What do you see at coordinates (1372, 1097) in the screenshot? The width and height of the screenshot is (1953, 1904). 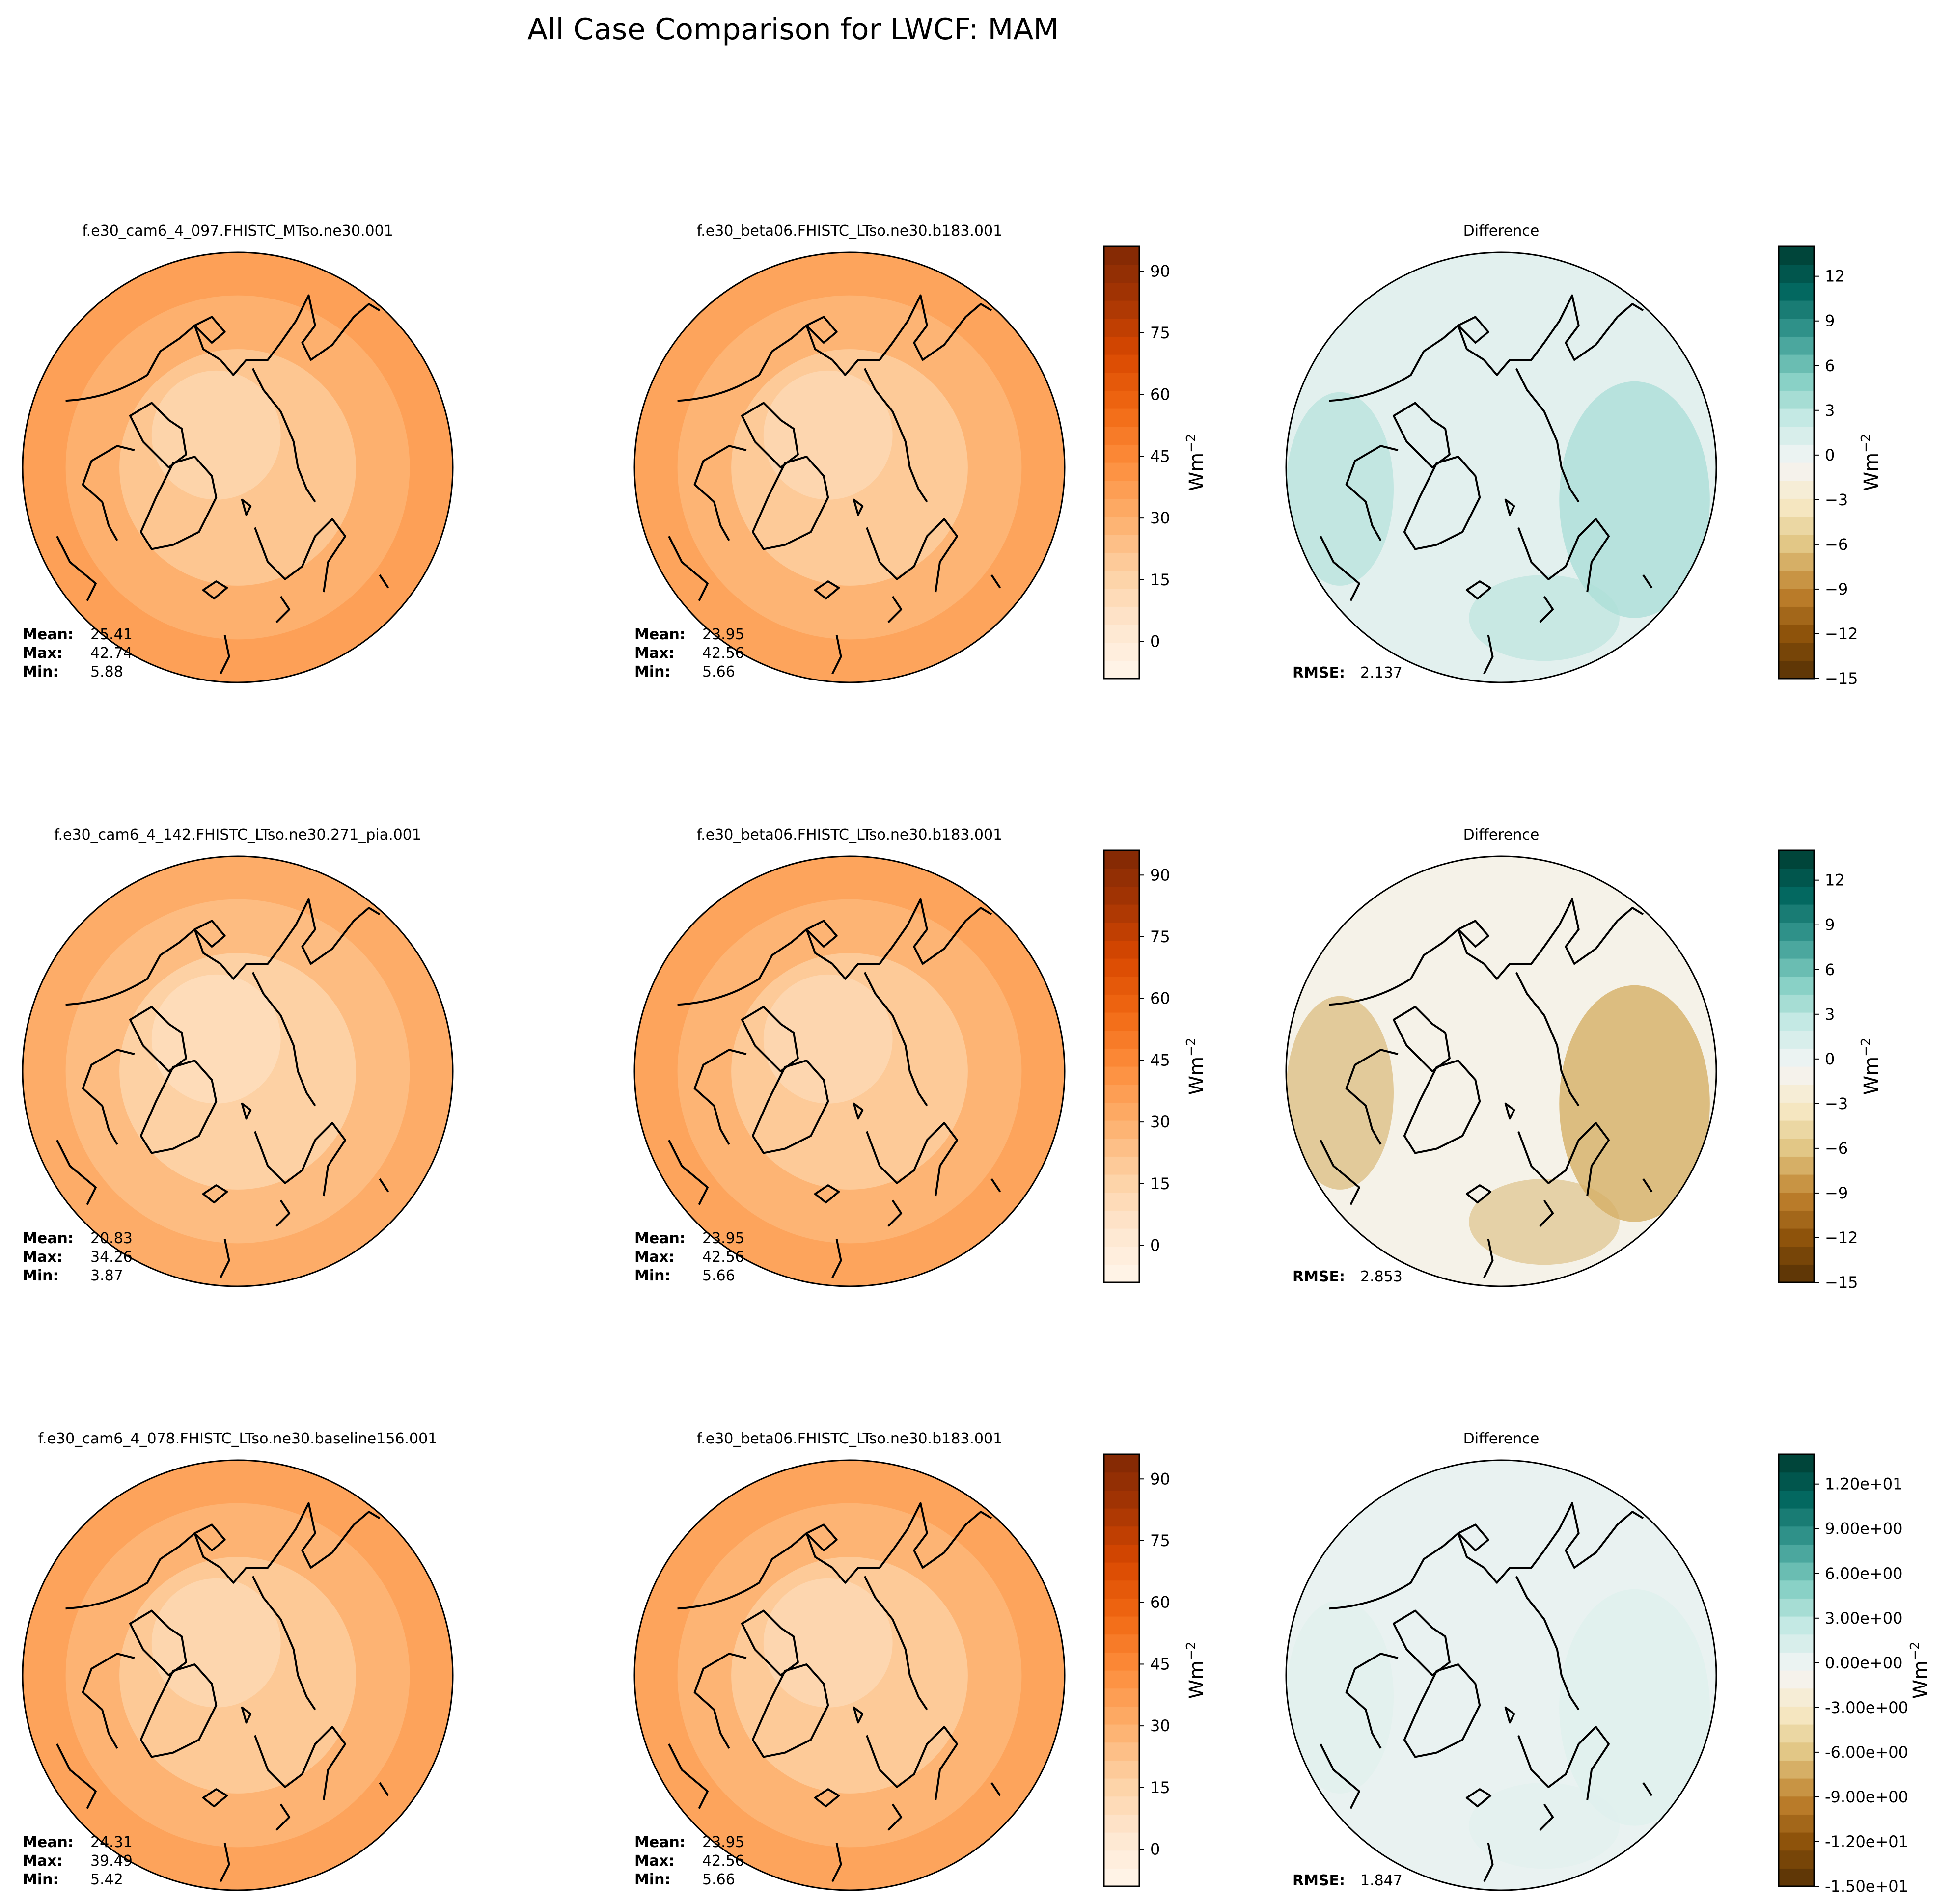 I see `difference-map-2-coastline` at bounding box center [1372, 1097].